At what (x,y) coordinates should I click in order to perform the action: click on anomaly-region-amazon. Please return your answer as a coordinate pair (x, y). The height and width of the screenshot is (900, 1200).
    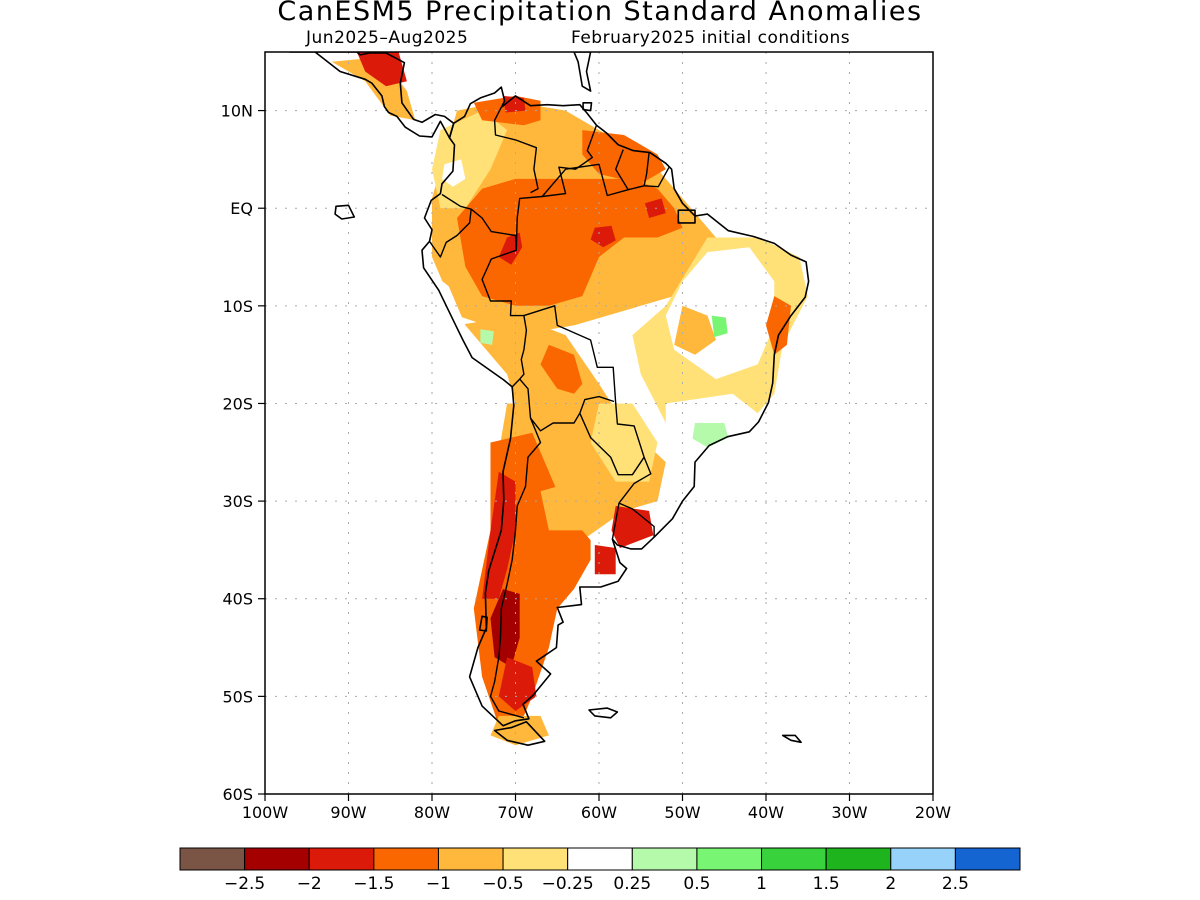
    Looking at the image, I should click on (570, 242).